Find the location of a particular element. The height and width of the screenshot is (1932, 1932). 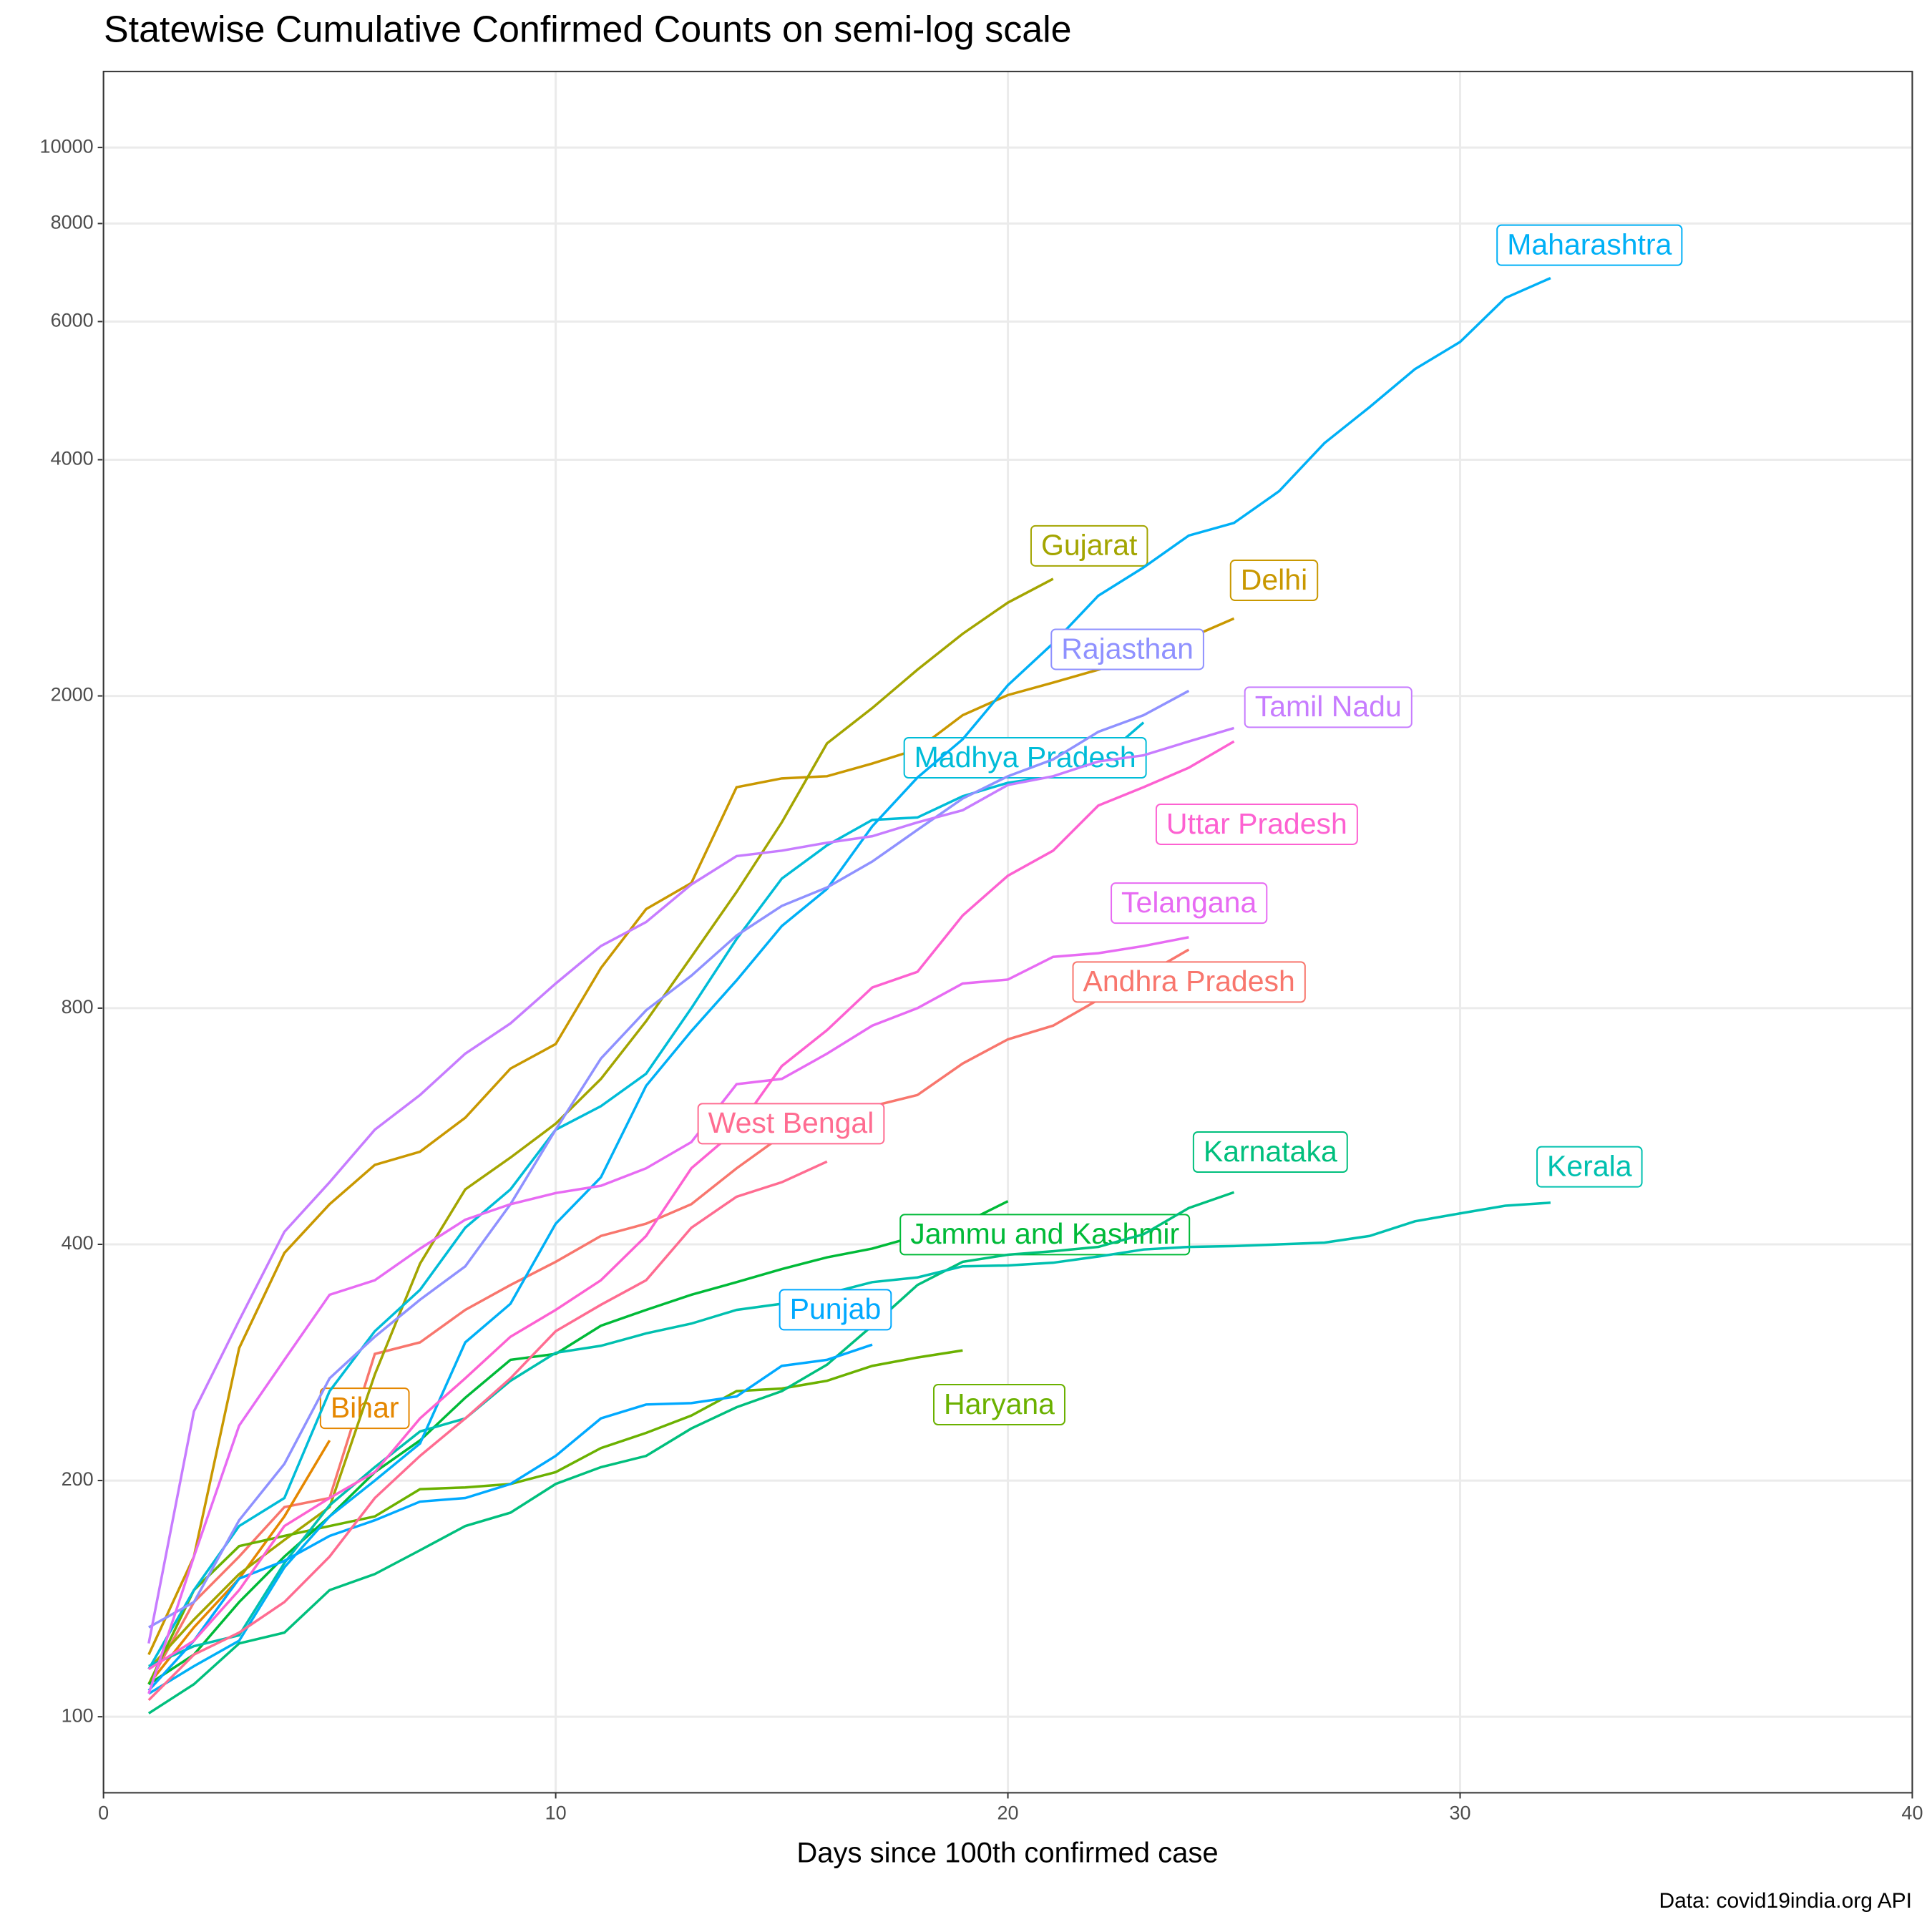

series-label: Punjab is located at coordinates (835, 1310).